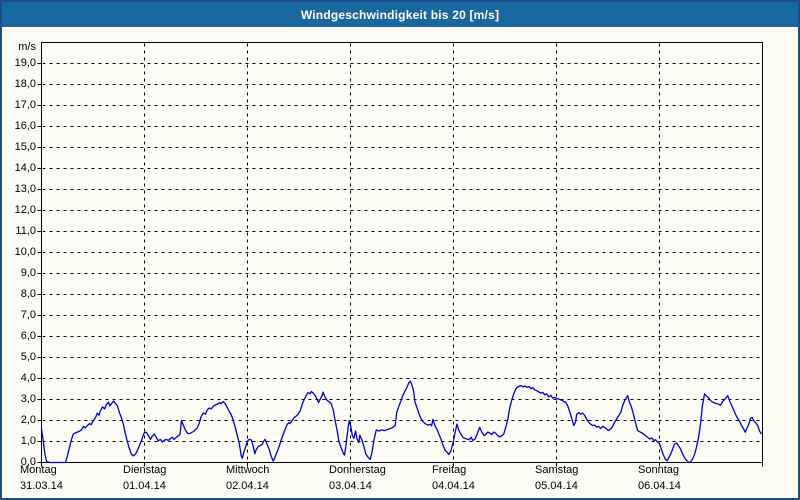 The height and width of the screenshot is (500, 800). What do you see at coordinates (659, 478) in the screenshot?
I see `day-label: Sonntag 06.04.14` at bounding box center [659, 478].